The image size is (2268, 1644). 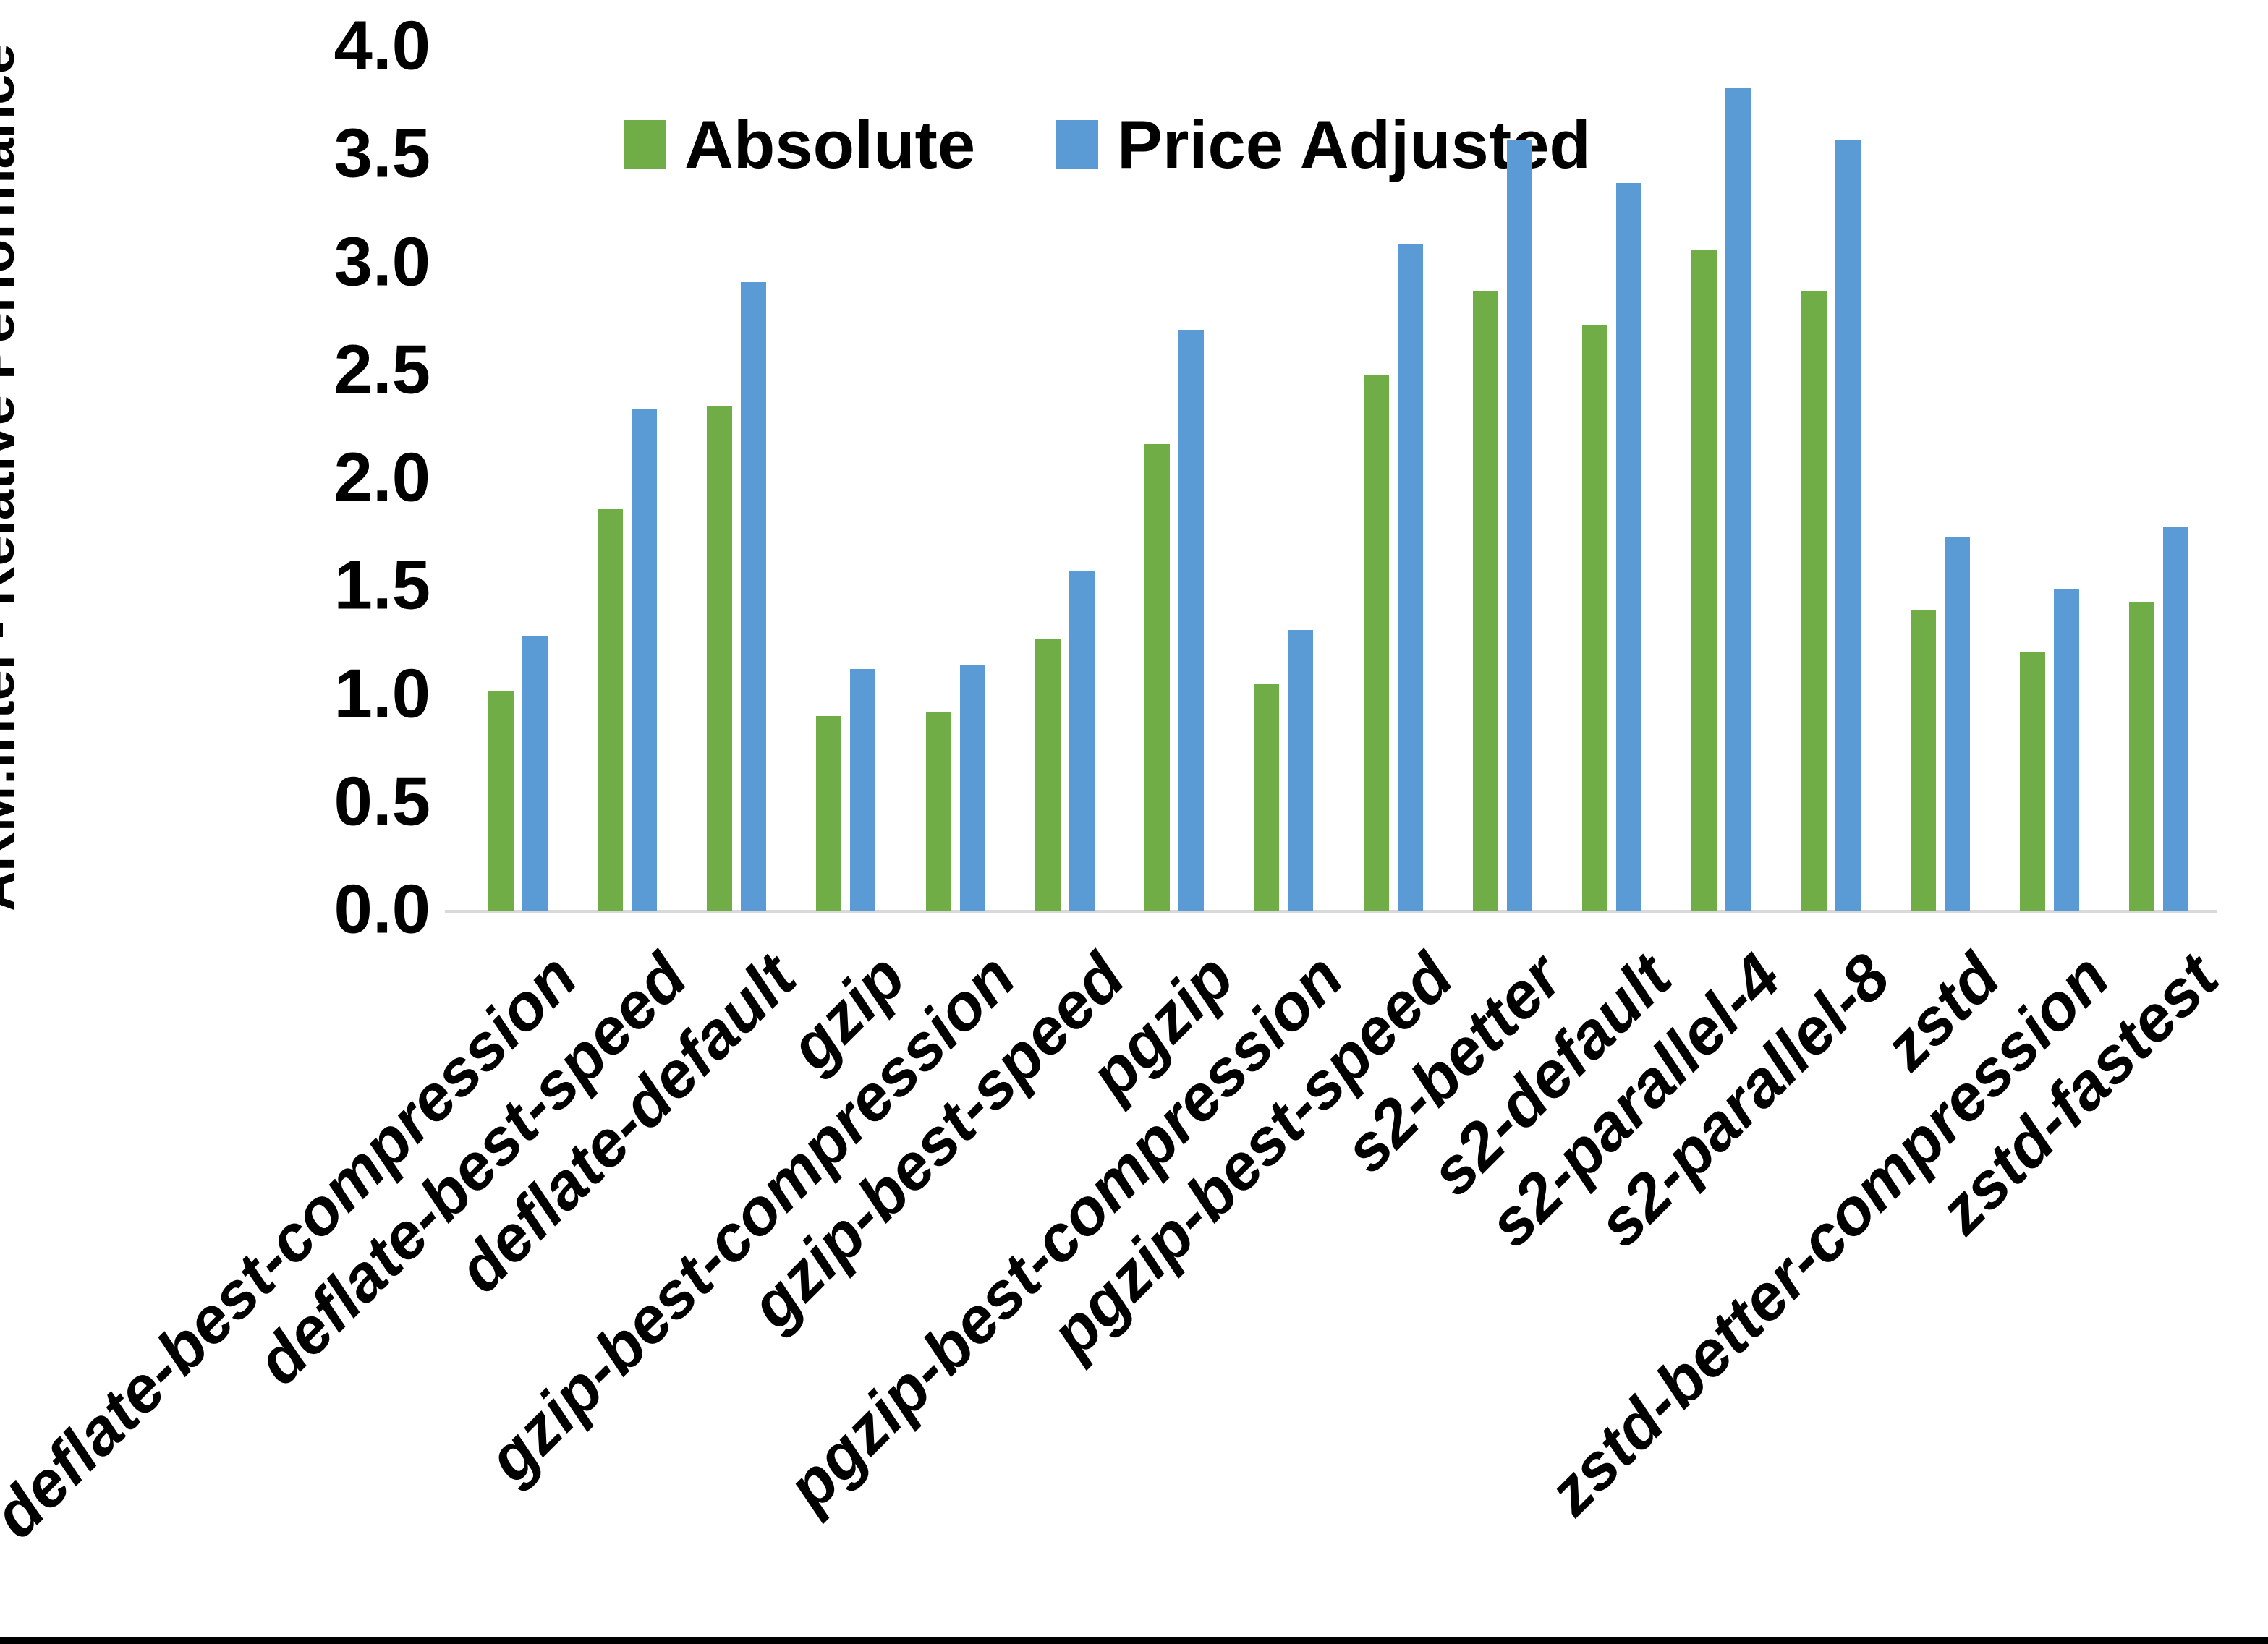 I want to click on bar-absolute-gzip, so click(x=829, y=813).